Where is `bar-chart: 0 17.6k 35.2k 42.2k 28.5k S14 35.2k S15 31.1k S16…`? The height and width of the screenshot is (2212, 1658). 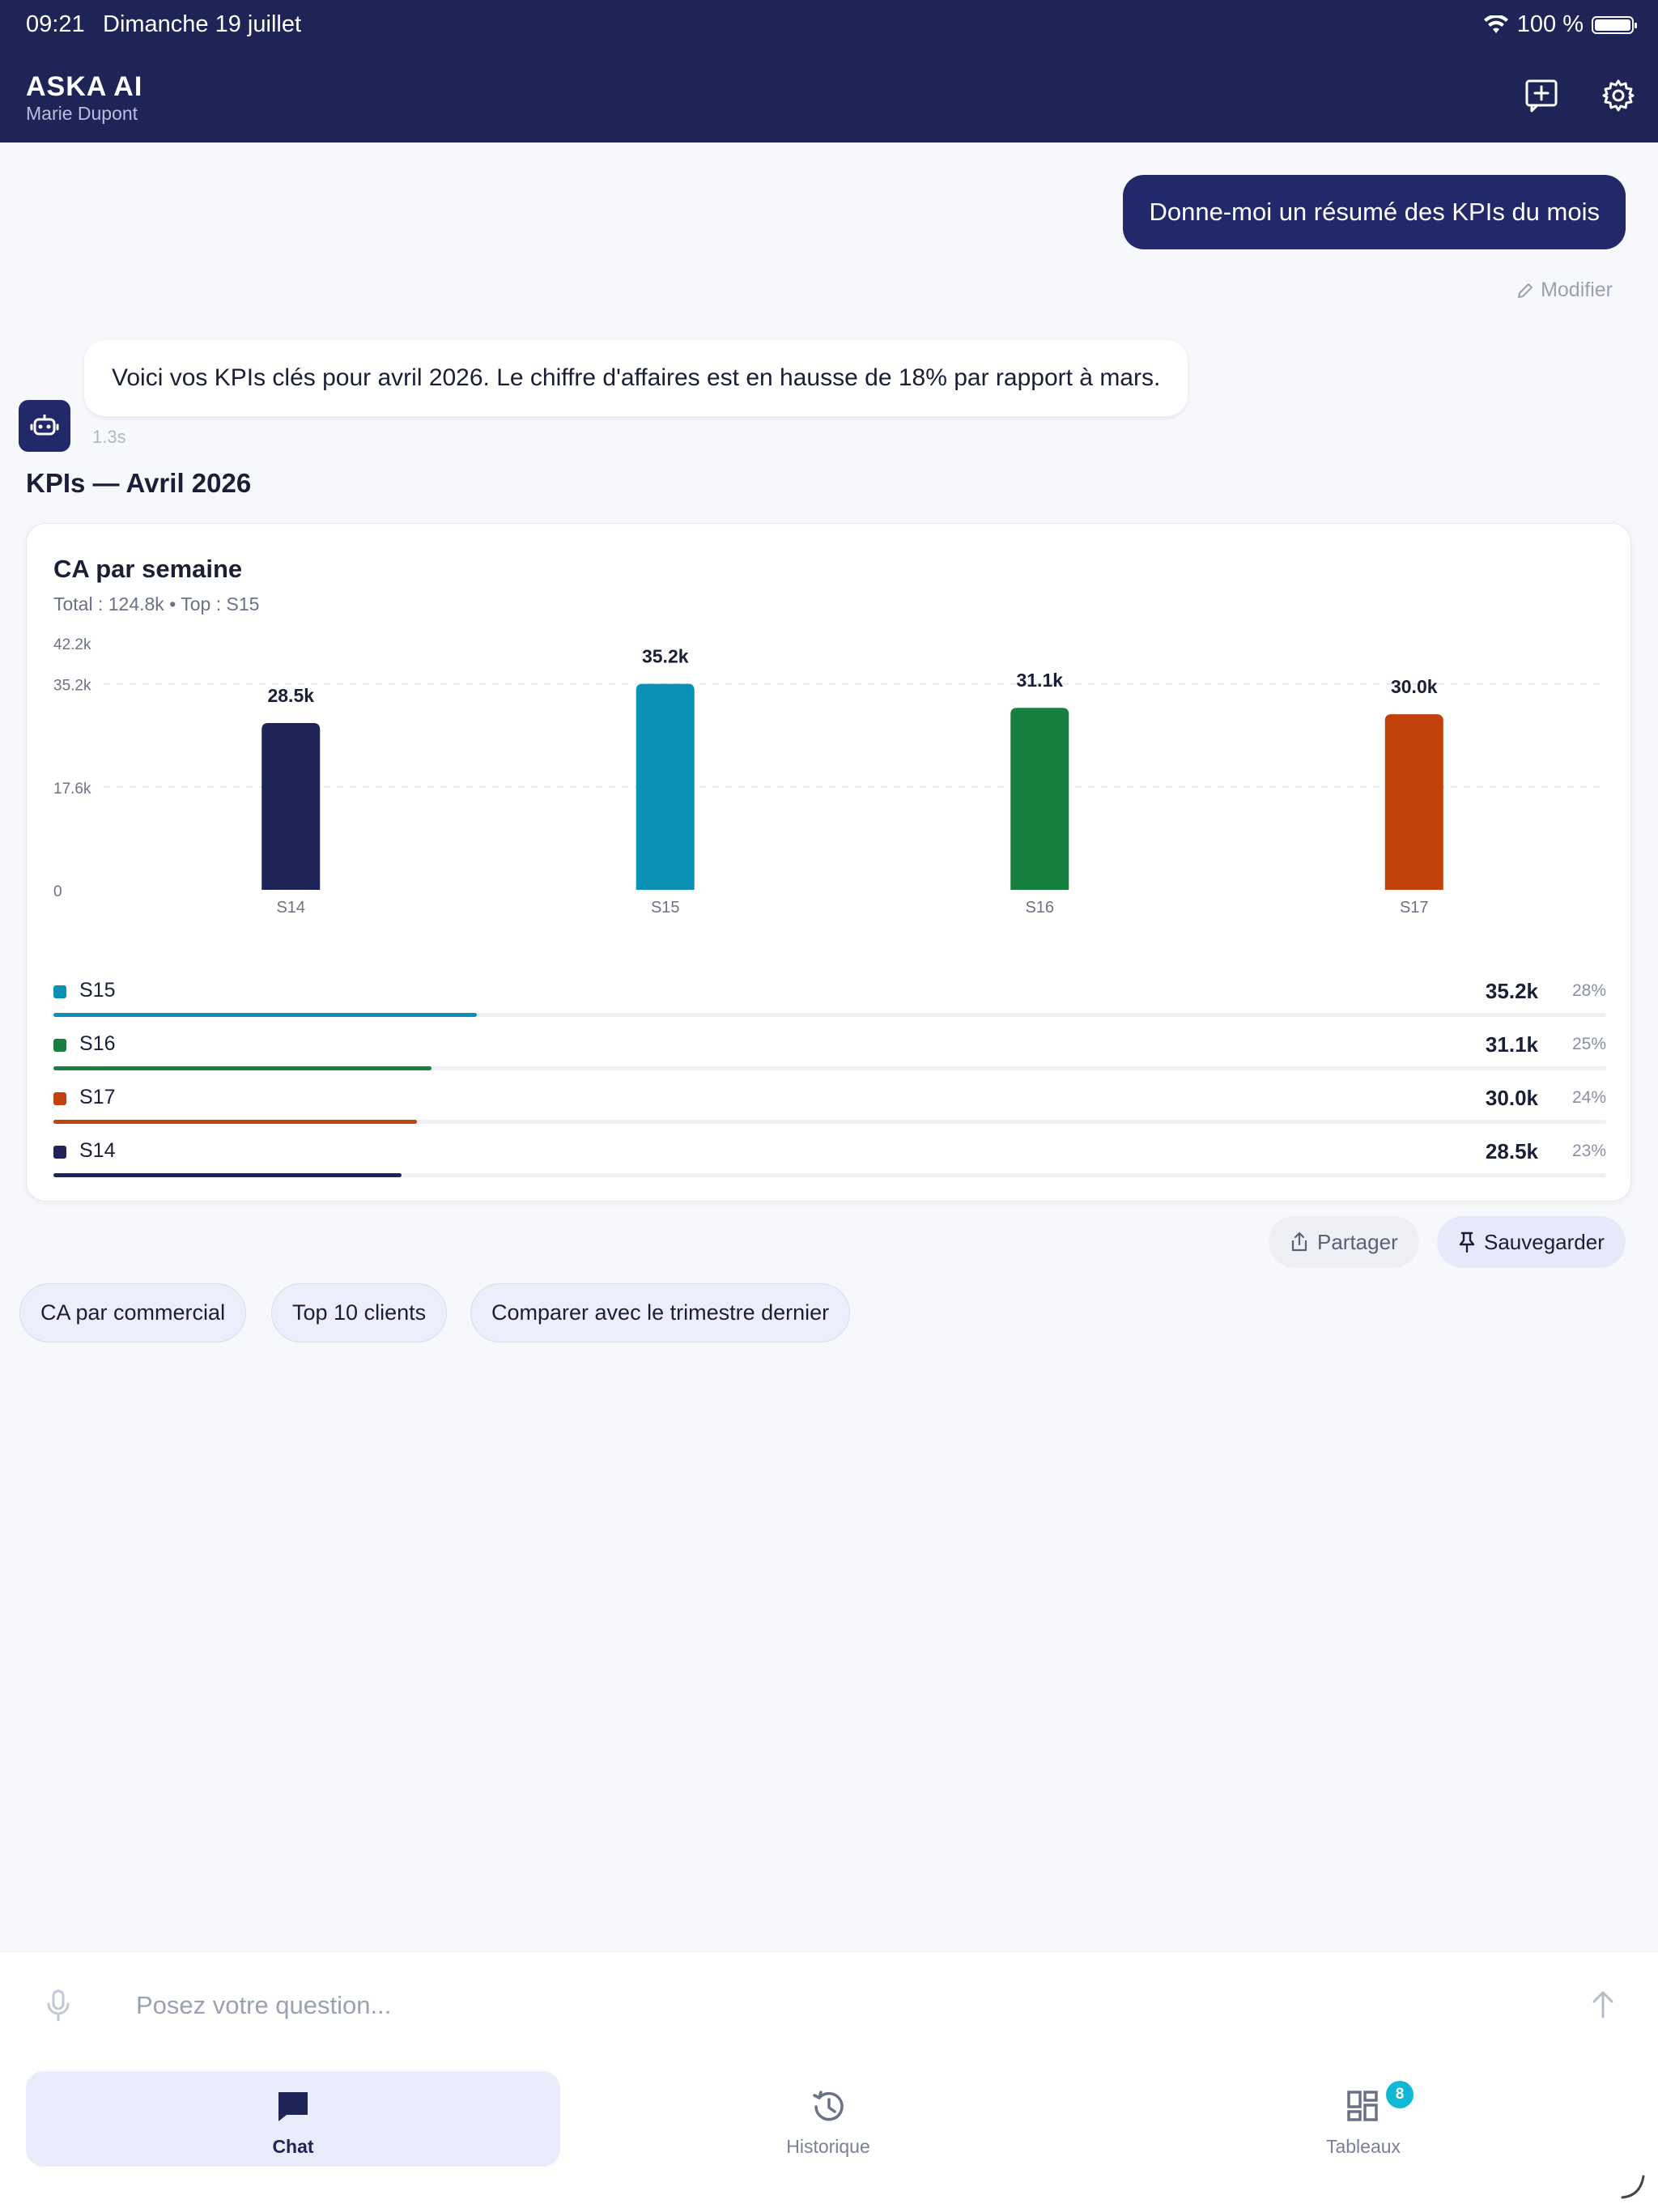
bar-chart: 0 17.6k 35.2k 42.2k 28.5k S14 35.2k S15 31.1k S16… is located at coordinates (827, 777).